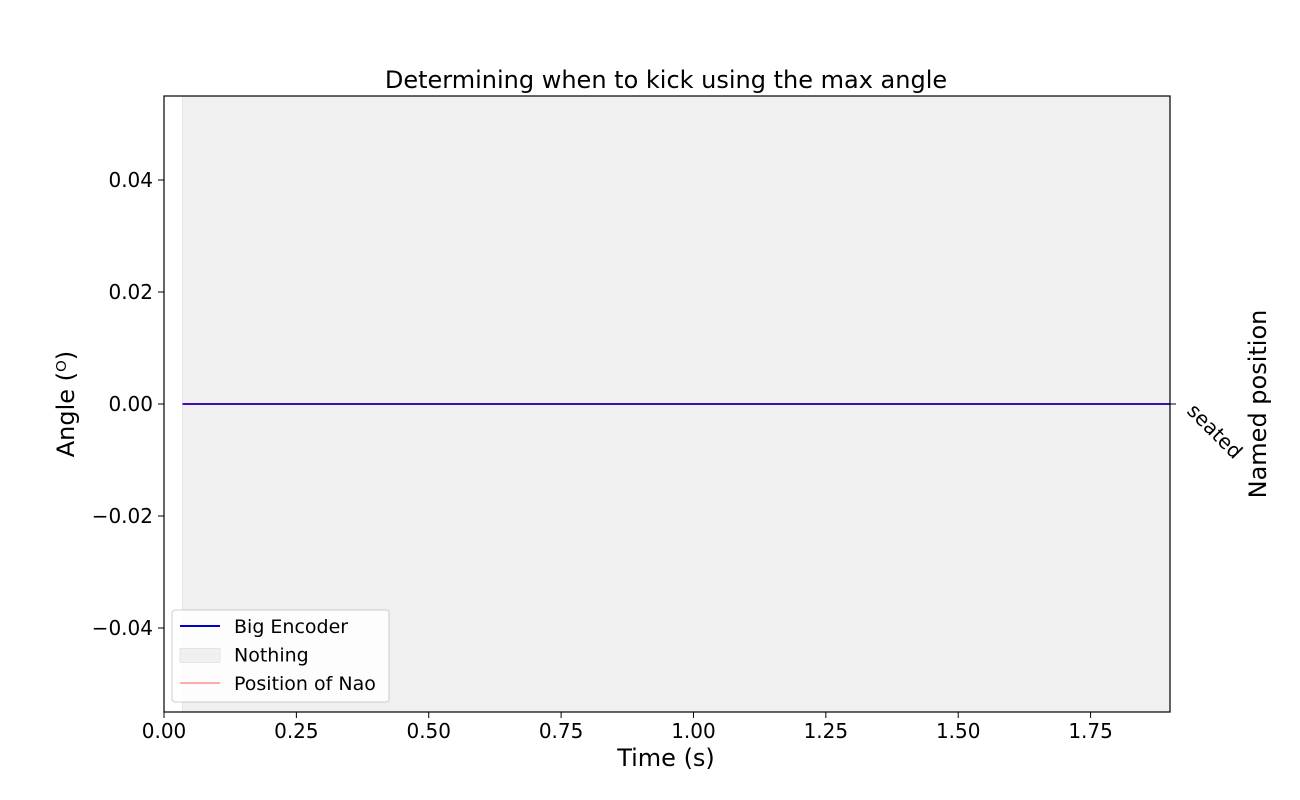  What do you see at coordinates (305, 684) in the screenshot?
I see `legend-label-position-of-nao: Position of Nao` at bounding box center [305, 684].